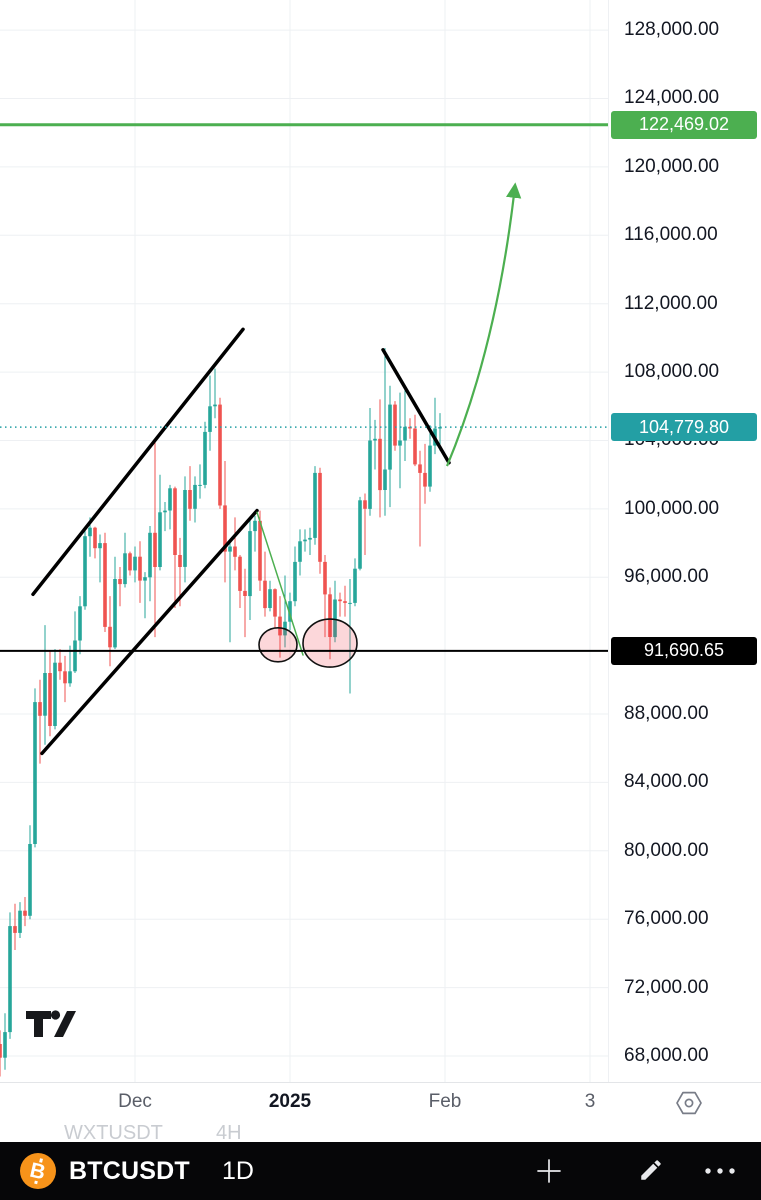 The width and height of the screenshot is (761, 1200). What do you see at coordinates (671, 235) in the screenshot?
I see `price-tick: 116,000.00` at bounding box center [671, 235].